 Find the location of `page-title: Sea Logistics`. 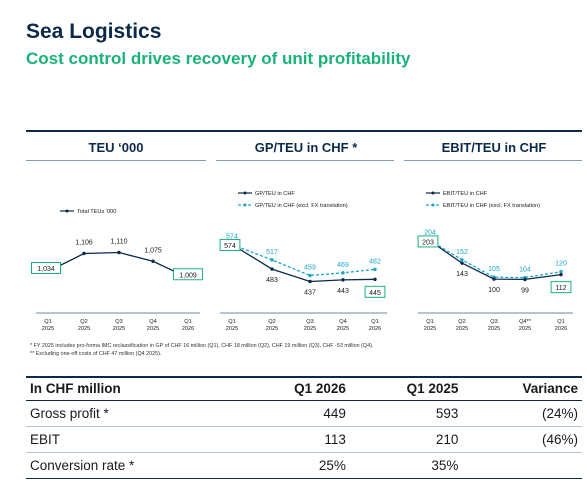

page-title: Sea Logistics is located at coordinates (94, 31).